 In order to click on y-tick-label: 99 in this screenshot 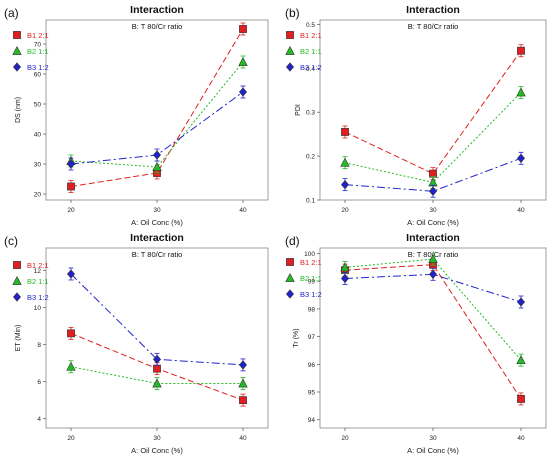, I will do `click(312, 282)`.